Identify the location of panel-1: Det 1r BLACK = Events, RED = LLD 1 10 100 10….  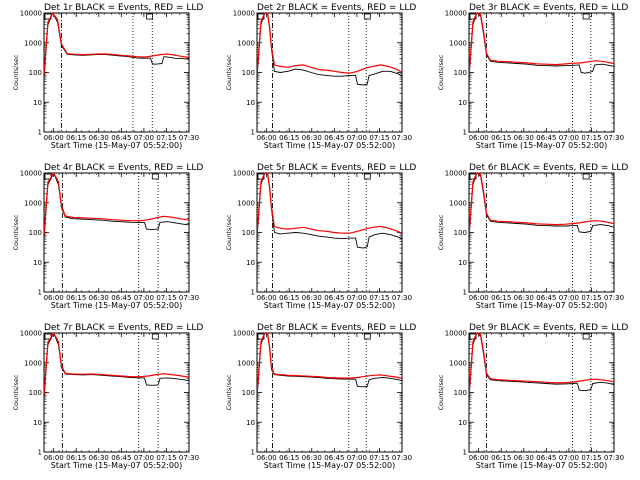
(107, 76).